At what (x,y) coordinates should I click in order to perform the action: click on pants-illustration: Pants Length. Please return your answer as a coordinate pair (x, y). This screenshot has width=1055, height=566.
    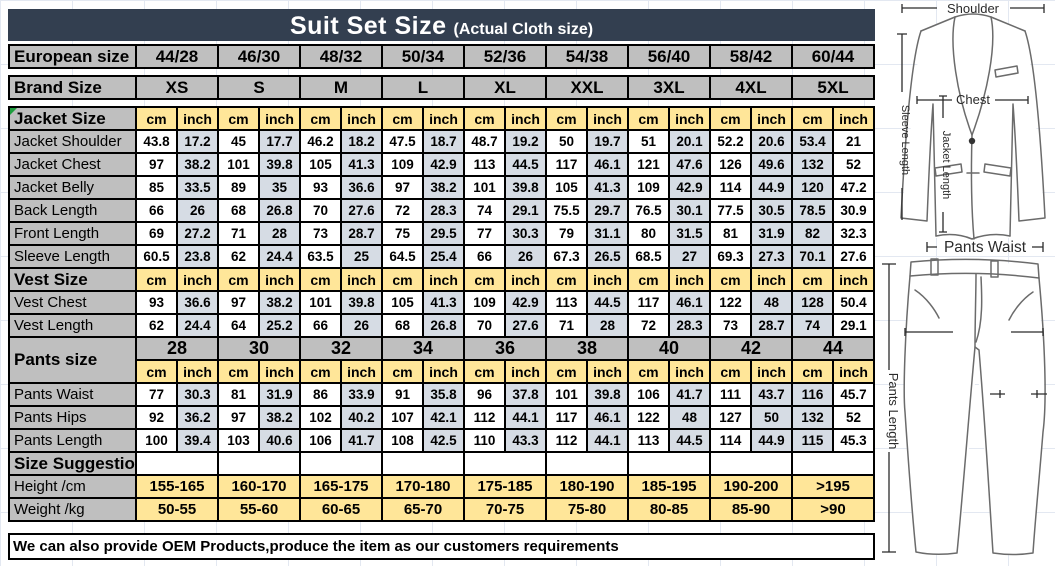
    Looking at the image, I should click on (964, 407).